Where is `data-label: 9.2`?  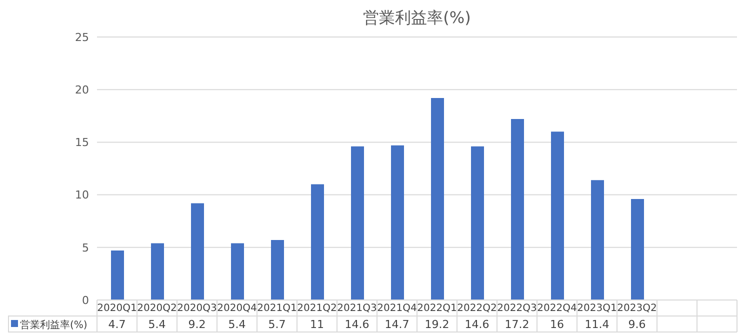
data-label: 9.2 is located at coordinates (197, 324).